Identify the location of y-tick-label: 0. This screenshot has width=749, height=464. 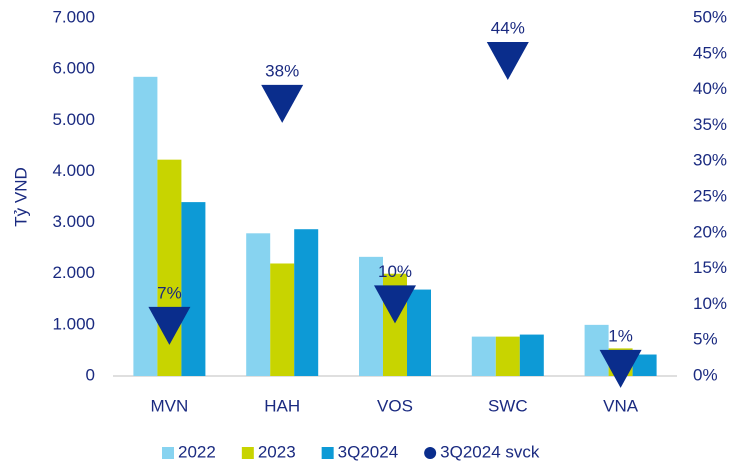
(90, 374).